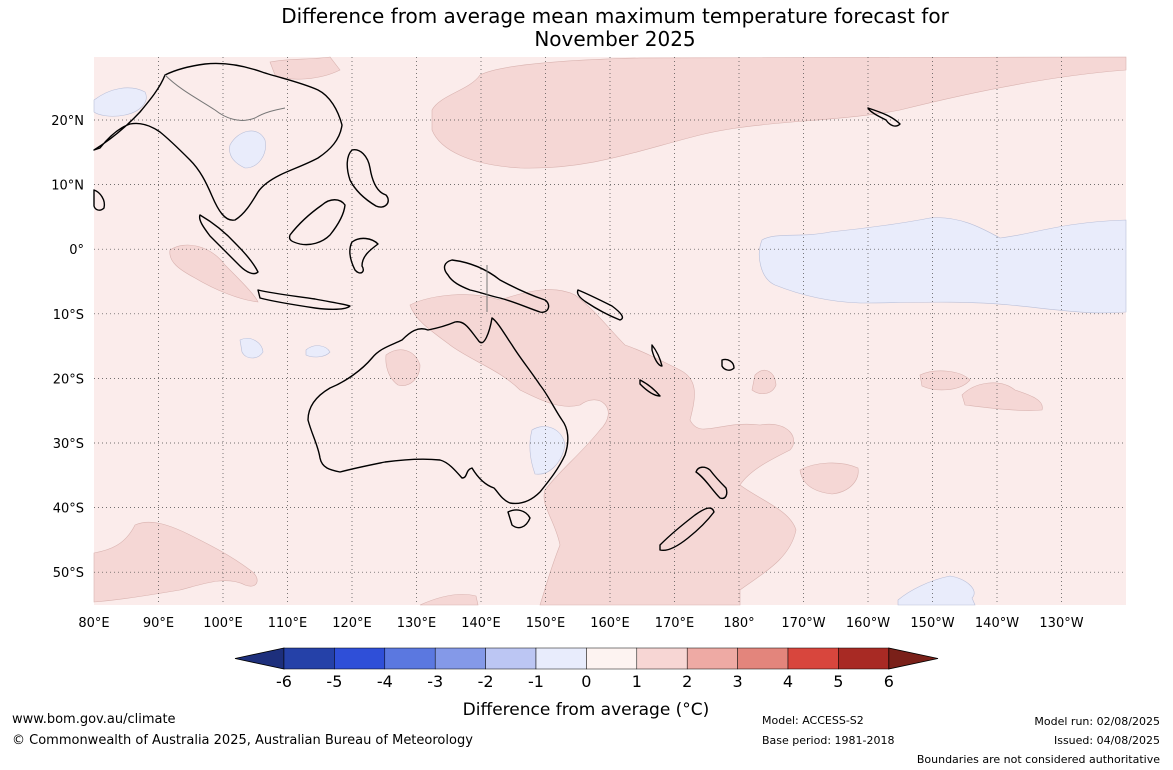  I want to click on footer-base-period: Base period: 1981-2018, so click(828, 740).